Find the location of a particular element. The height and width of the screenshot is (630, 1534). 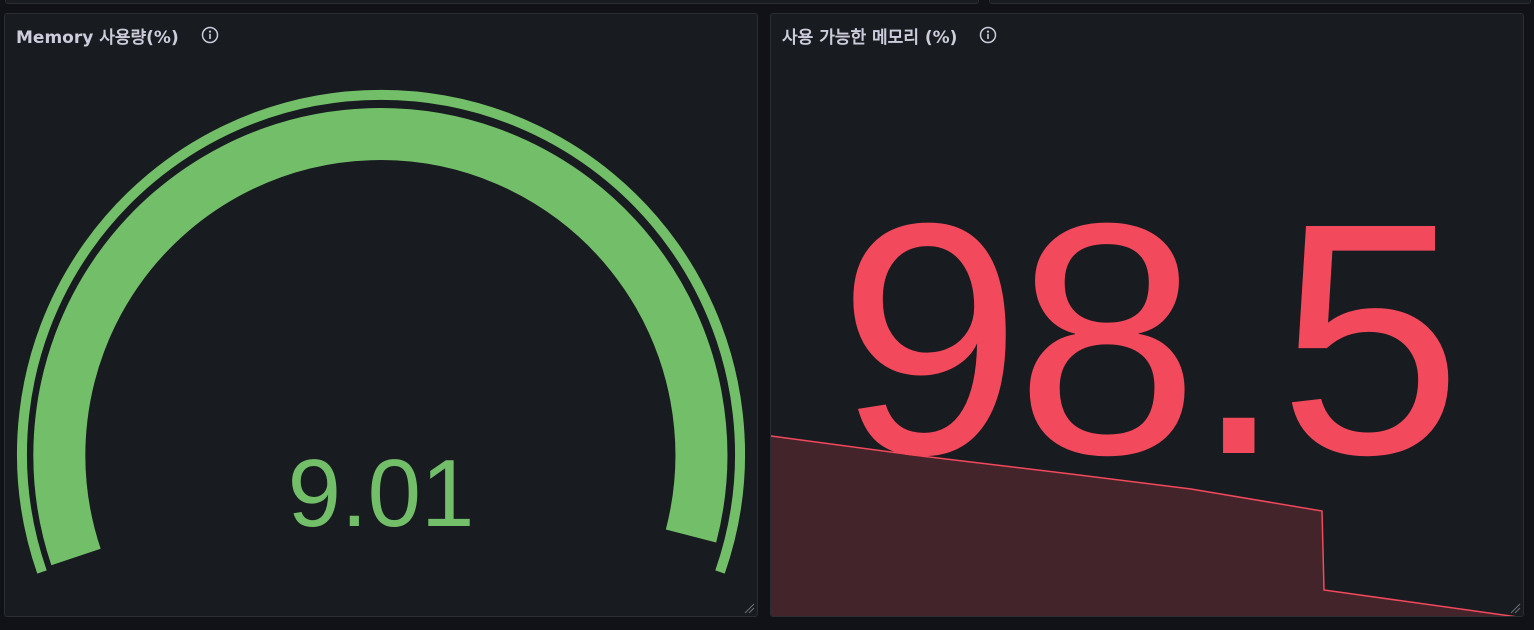

gauge-value: 9.01 is located at coordinates (381, 493).